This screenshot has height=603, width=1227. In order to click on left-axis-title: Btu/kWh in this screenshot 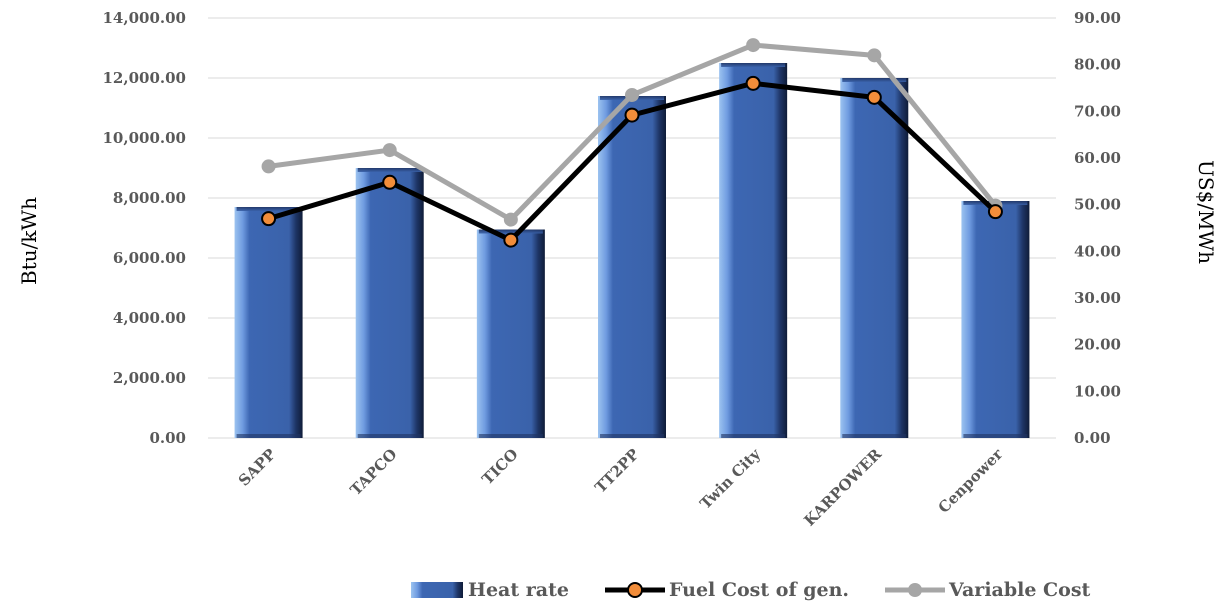, I will do `click(29, 241)`.